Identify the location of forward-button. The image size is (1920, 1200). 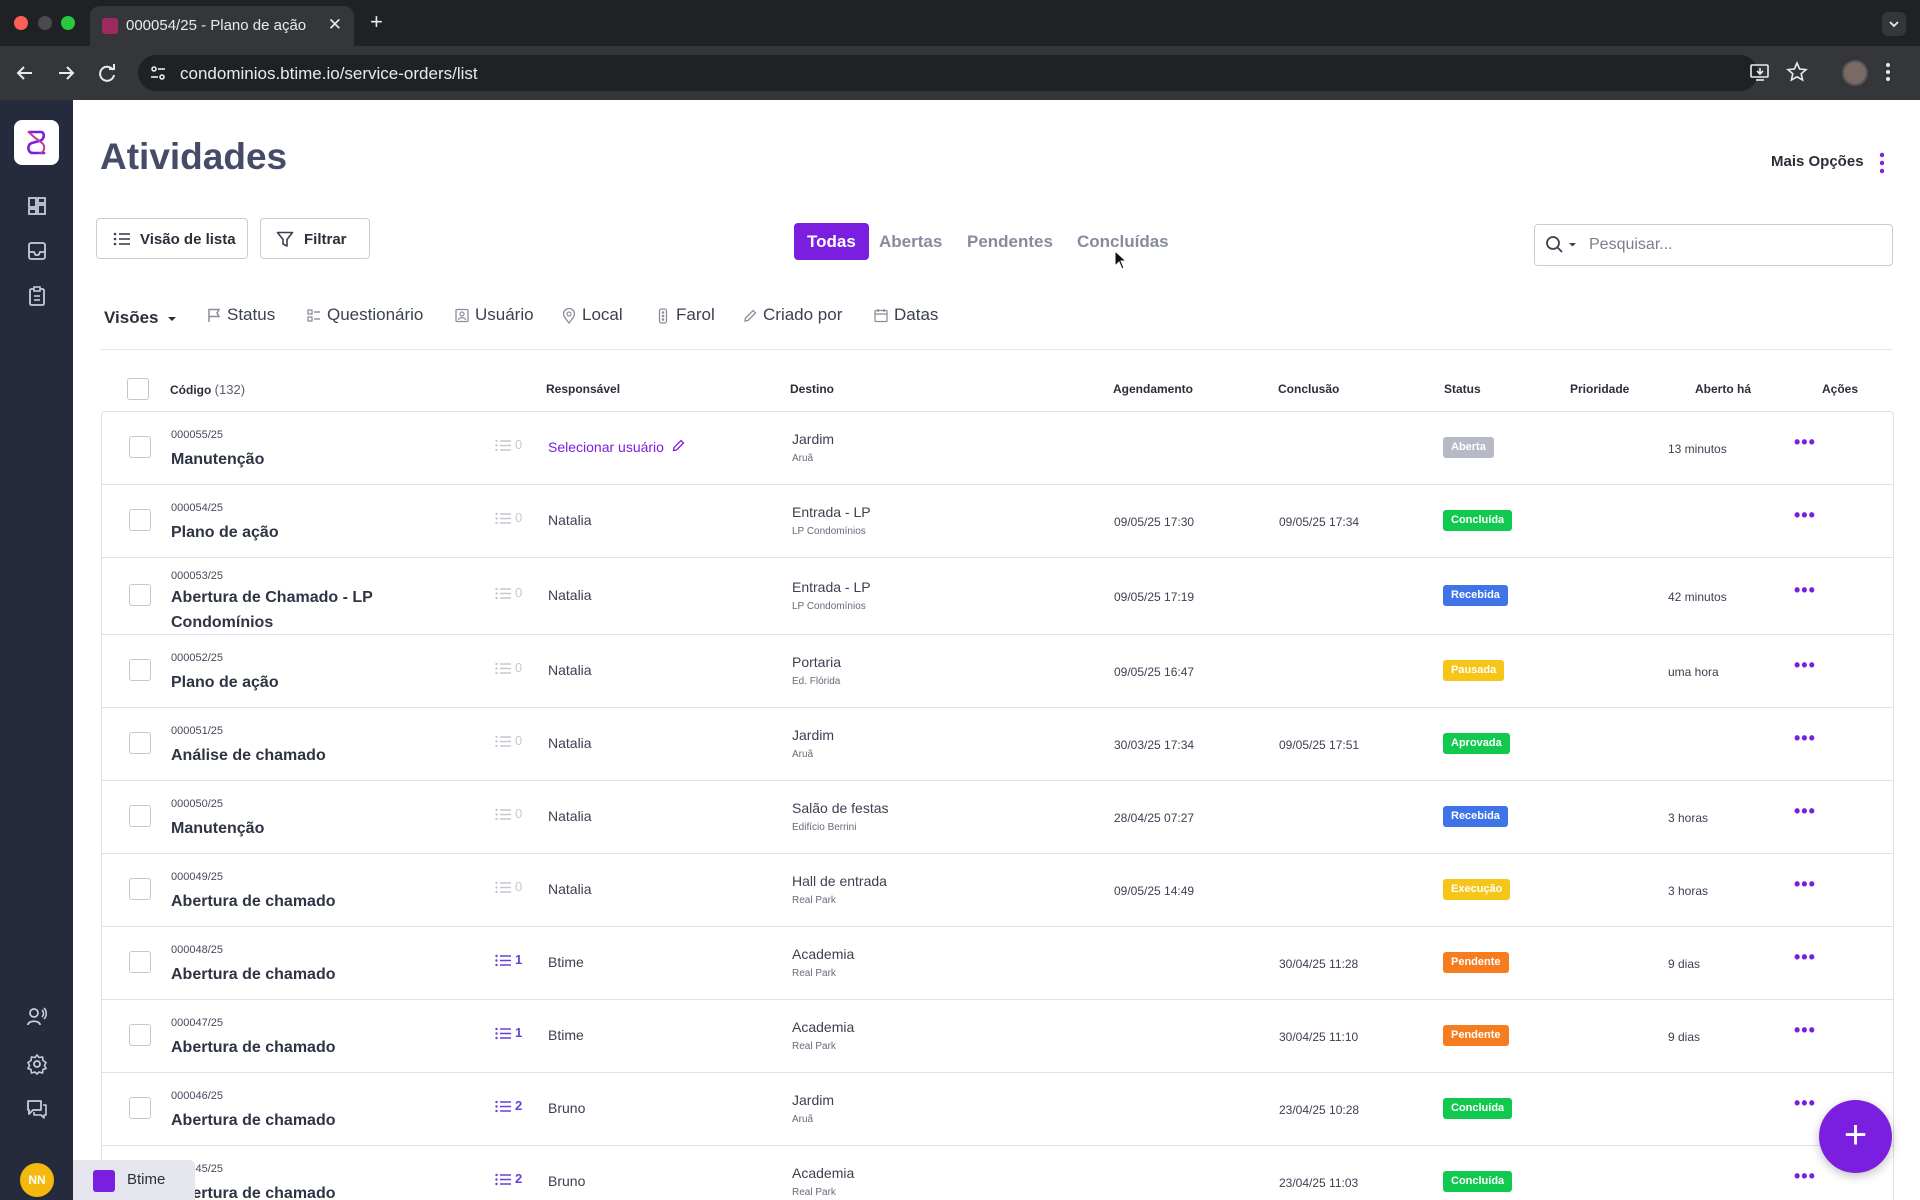
(66, 73).